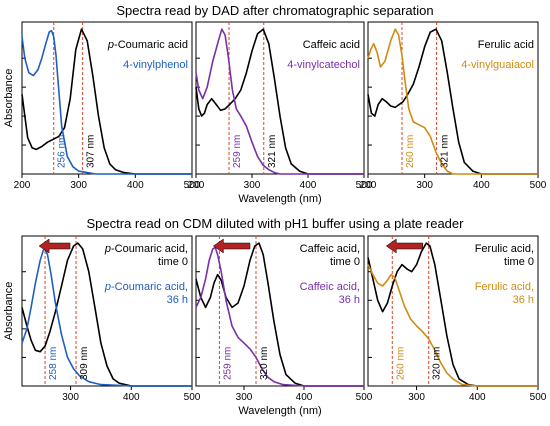  What do you see at coordinates (147, 45) in the screenshot?
I see `series-label: p-Coumaric acid` at bounding box center [147, 45].